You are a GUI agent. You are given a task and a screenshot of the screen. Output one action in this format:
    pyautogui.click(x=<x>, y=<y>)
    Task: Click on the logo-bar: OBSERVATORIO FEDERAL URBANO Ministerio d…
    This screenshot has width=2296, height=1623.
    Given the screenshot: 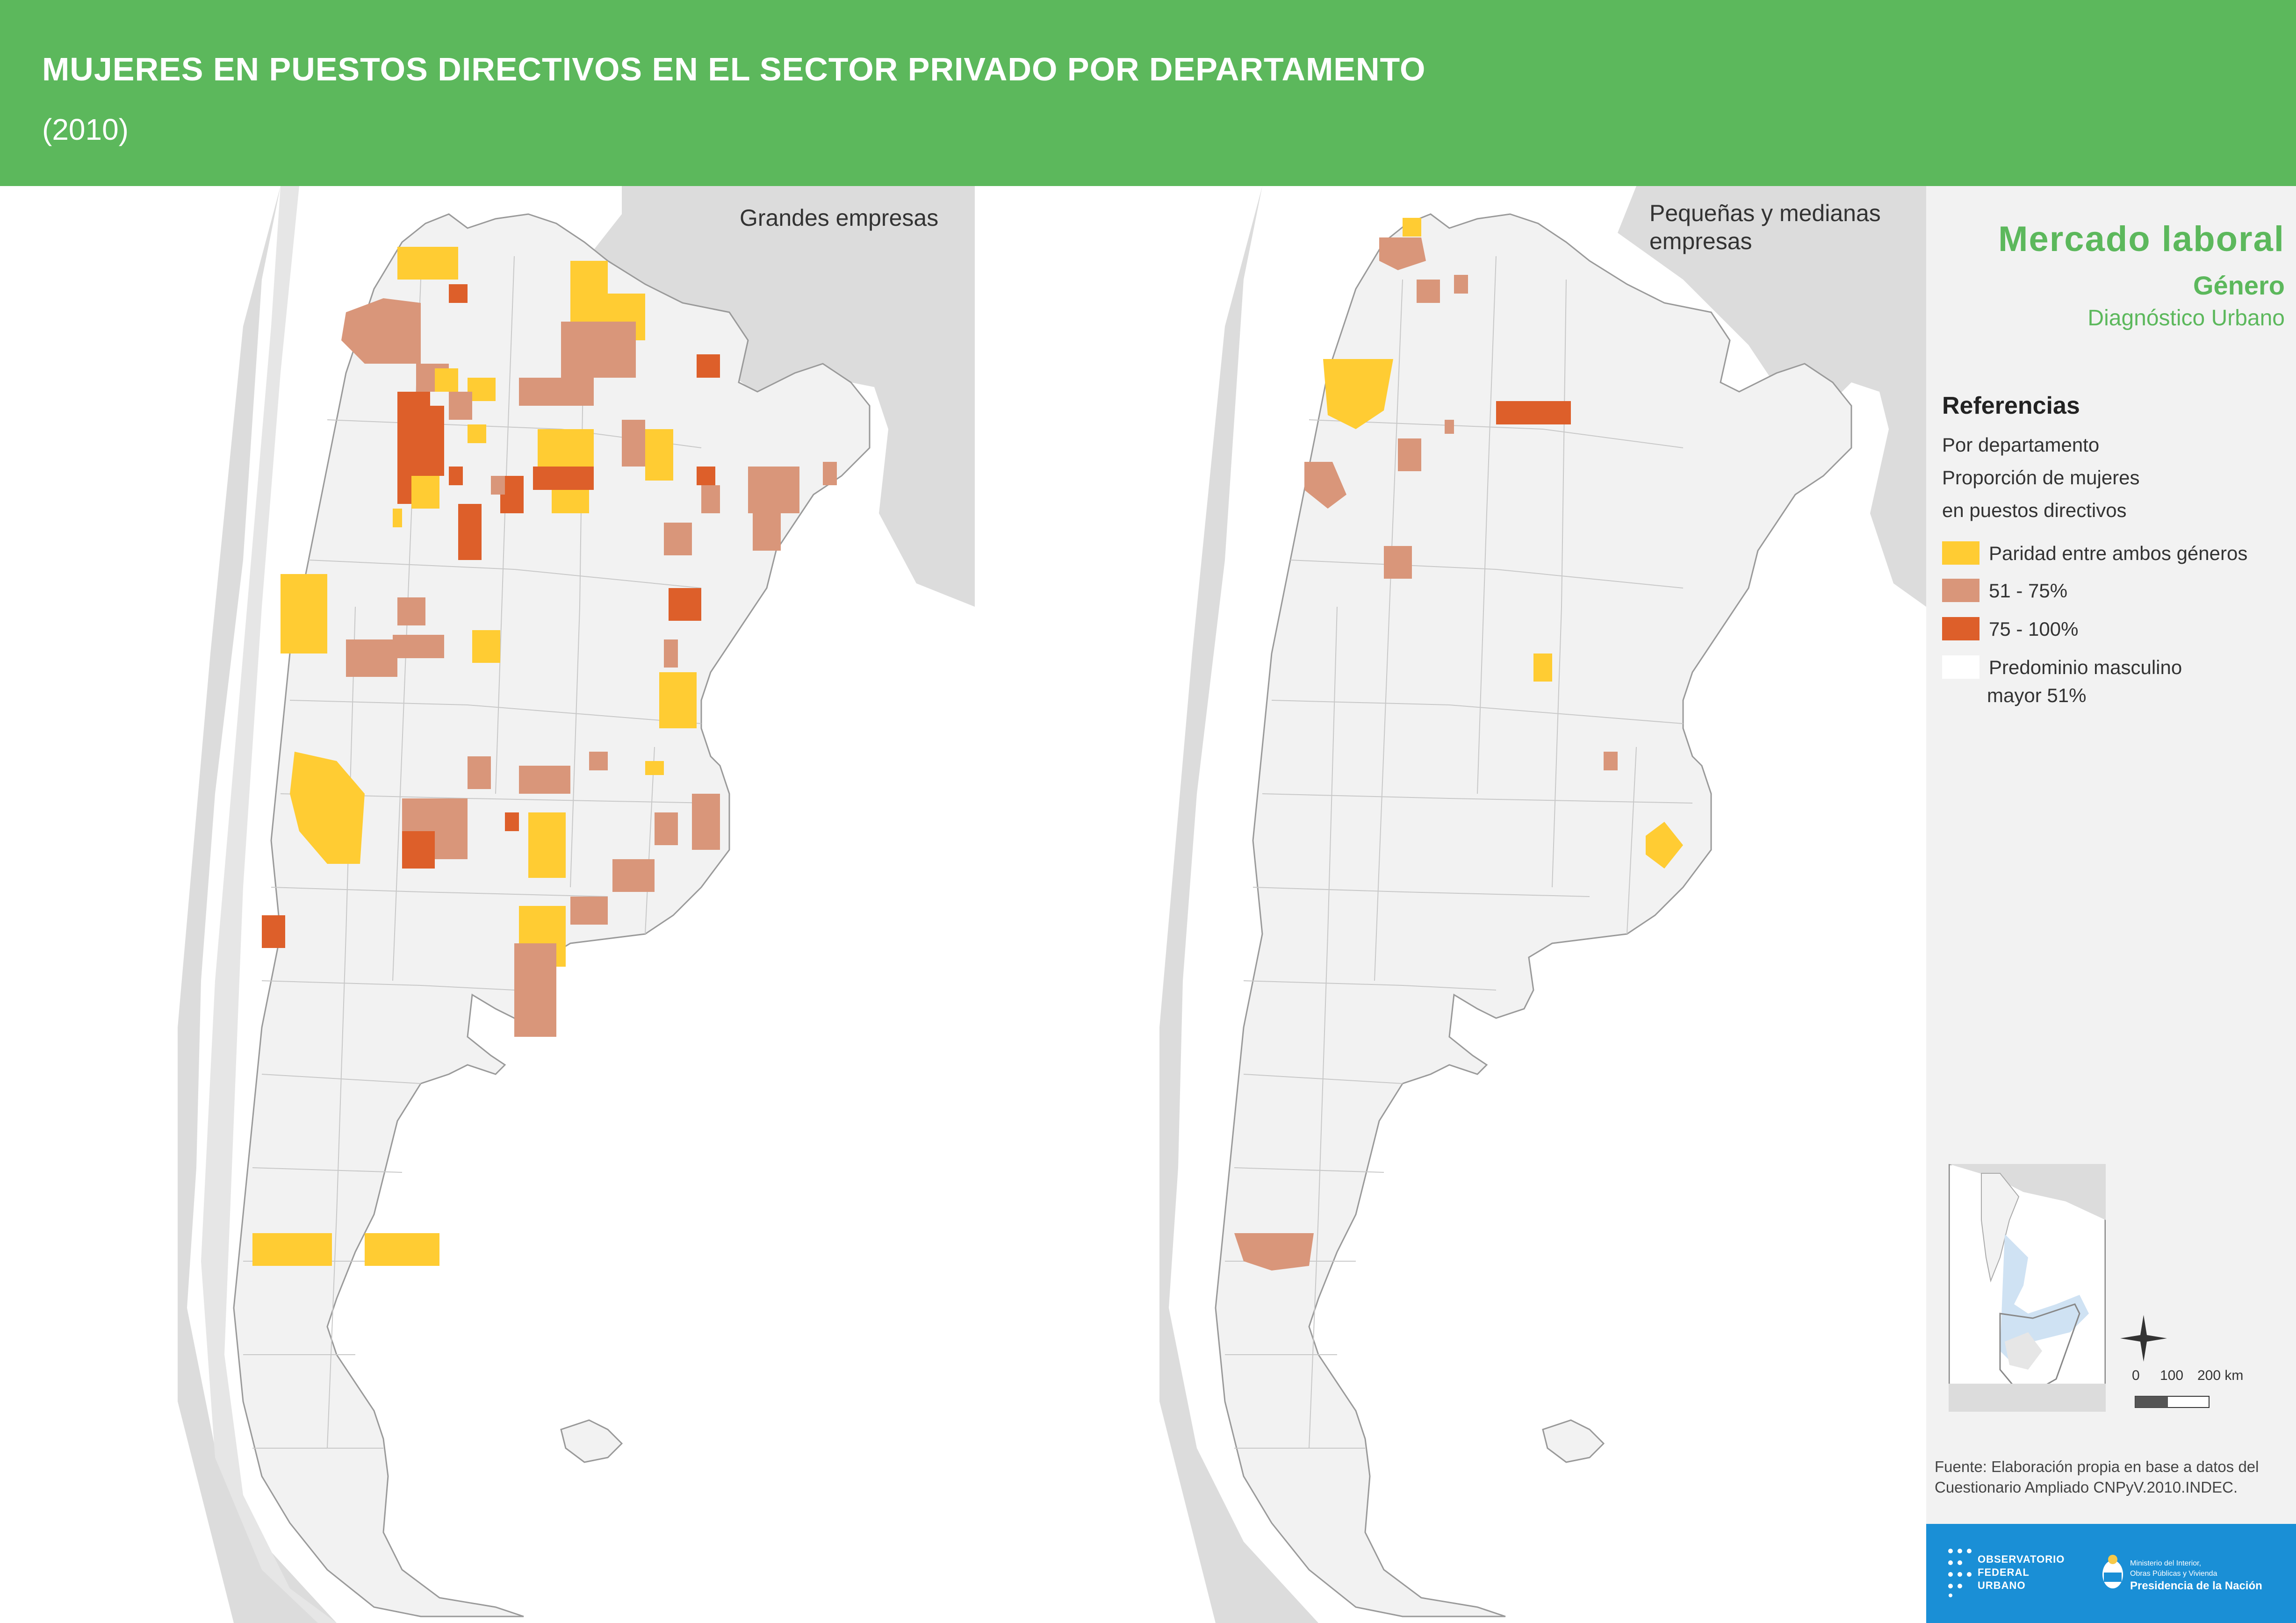 What is the action you would take?
    pyautogui.click(x=2111, y=1573)
    